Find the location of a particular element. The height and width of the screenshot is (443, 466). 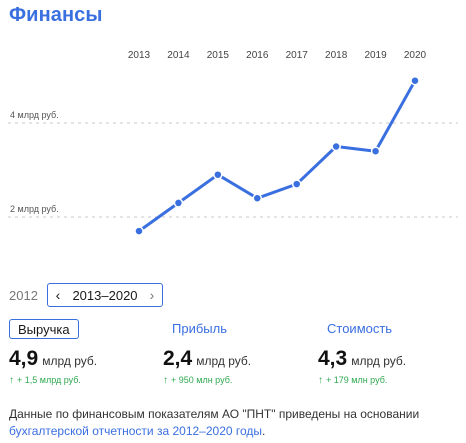

range-current-box: ‹ 2013–2020 › is located at coordinates (105, 295).